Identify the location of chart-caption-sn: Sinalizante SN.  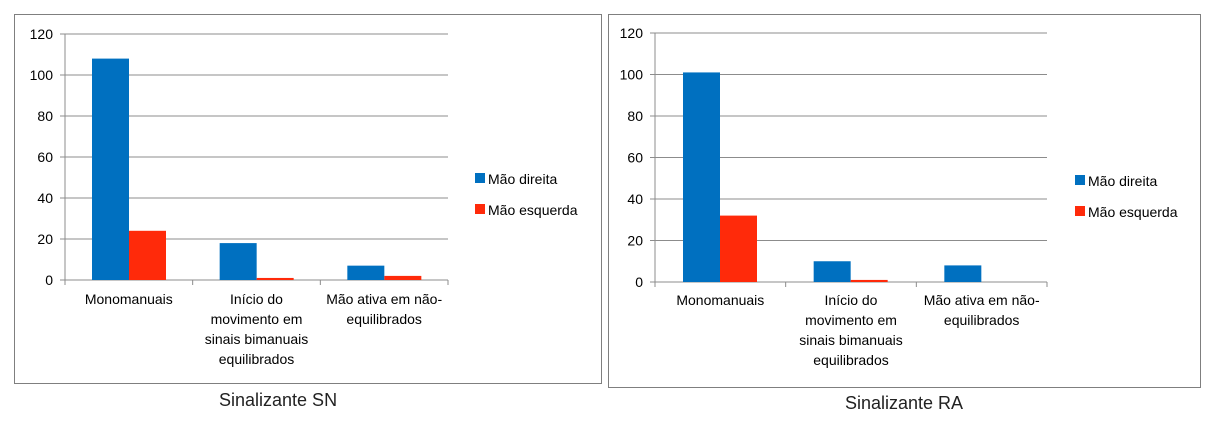
(278, 400).